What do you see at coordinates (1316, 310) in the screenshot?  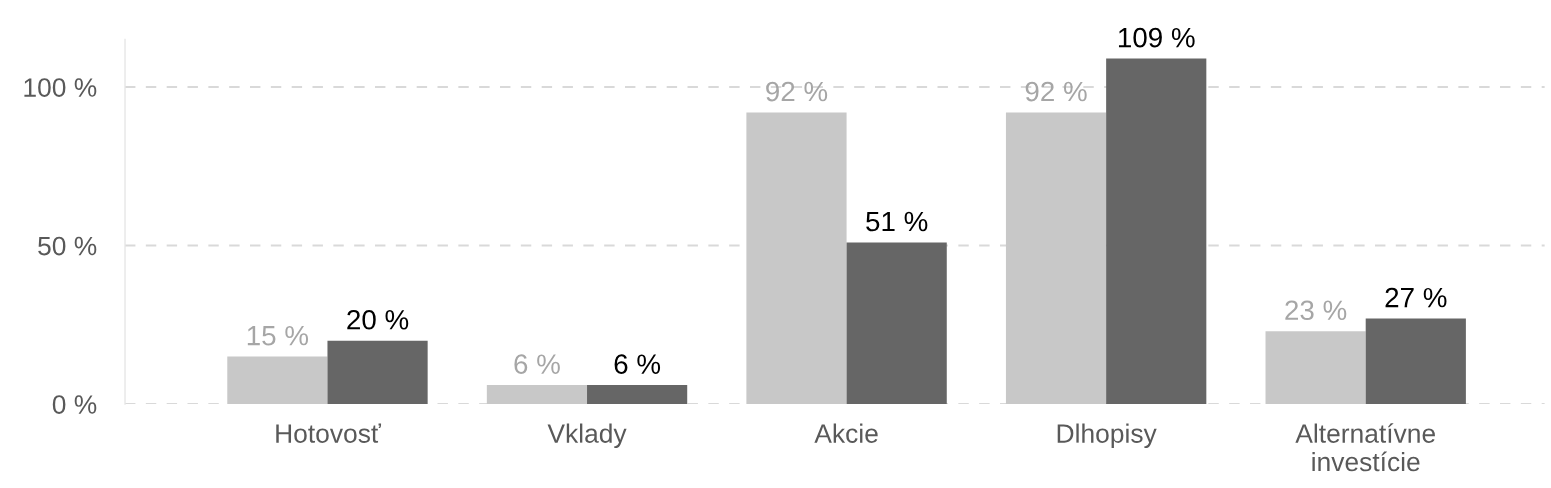 I see `data-label: 23 %` at bounding box center [1316, 310].